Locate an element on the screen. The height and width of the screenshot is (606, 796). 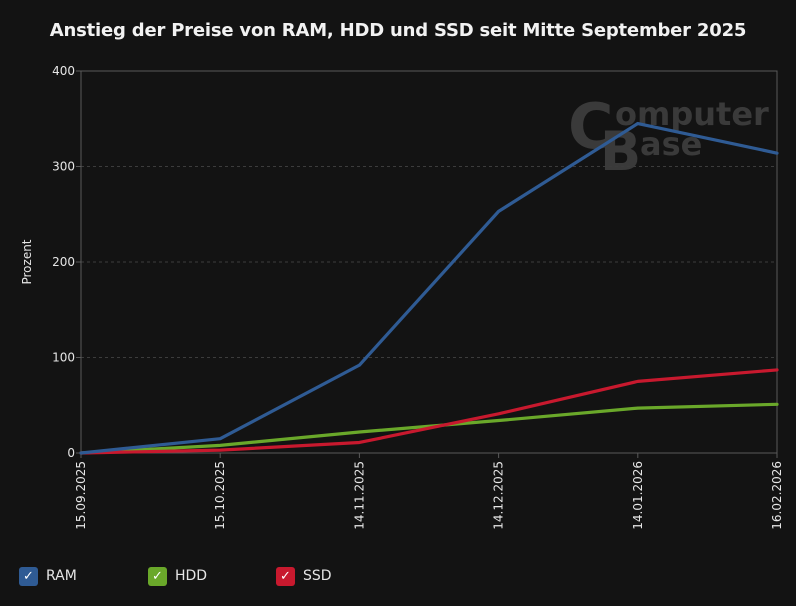
legend-item-hdd: ✓ HDD is located at coordinates (178, 576).